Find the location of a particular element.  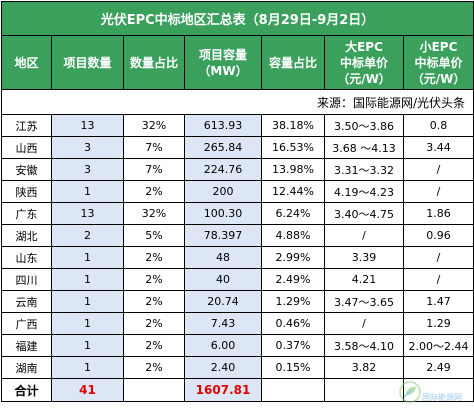

cell-small-price: 1.86 is located at coordinates (438, 213).